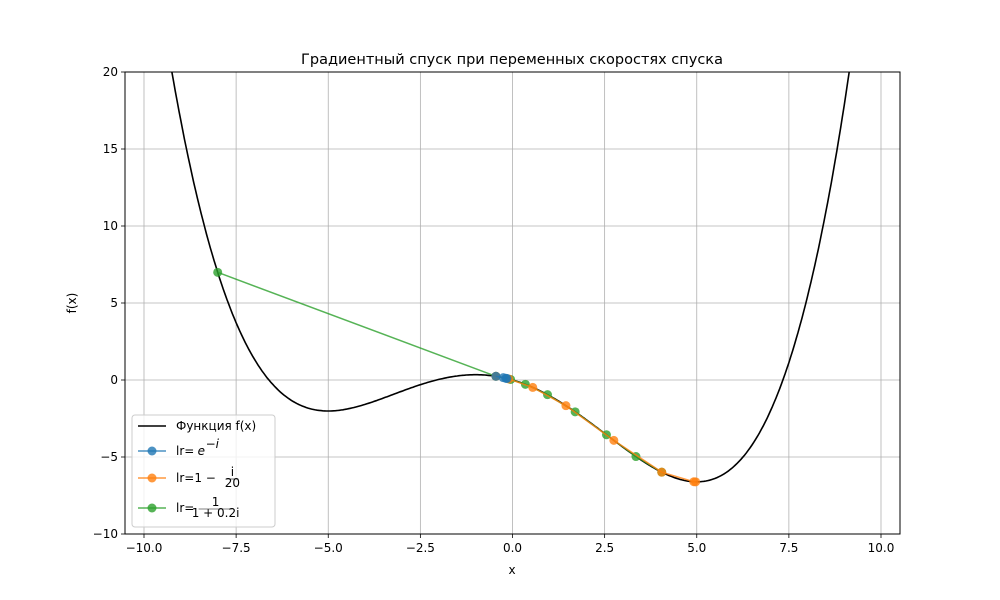  Describe the element at coordinates (216, 513) in the screenshot. I see `svg-text: 1 + 0.2i` at that location.